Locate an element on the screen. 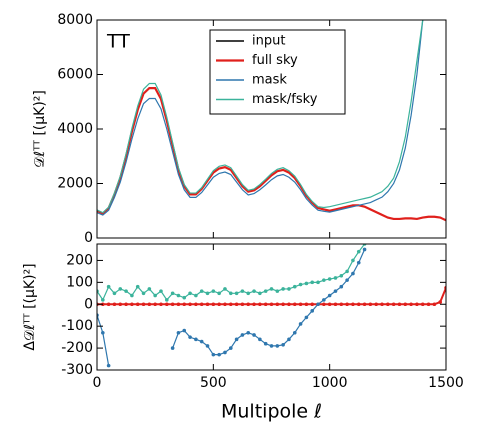  x-axis-label: Multipole ℓ is located at coordinates (271, 412).